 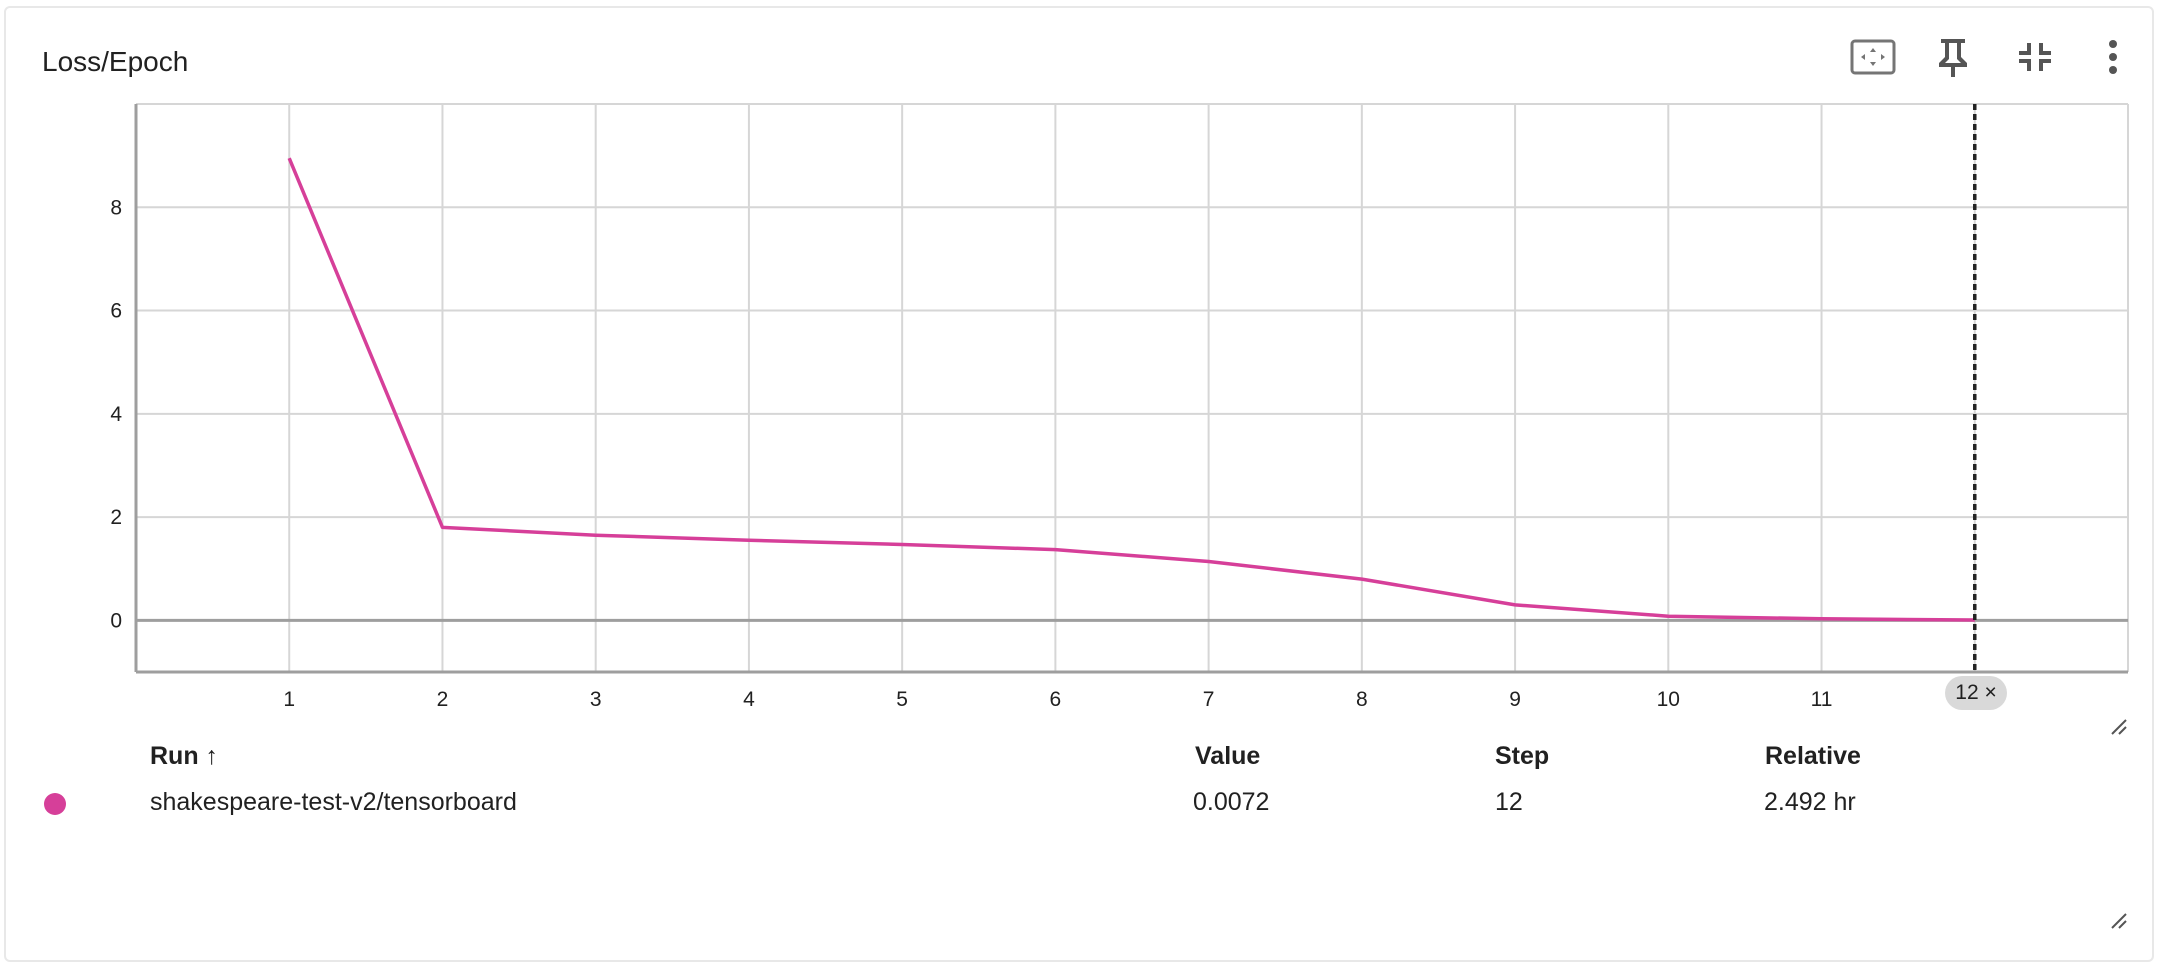 I want to click on more-vert-icon, so click(x=2113, y=57).